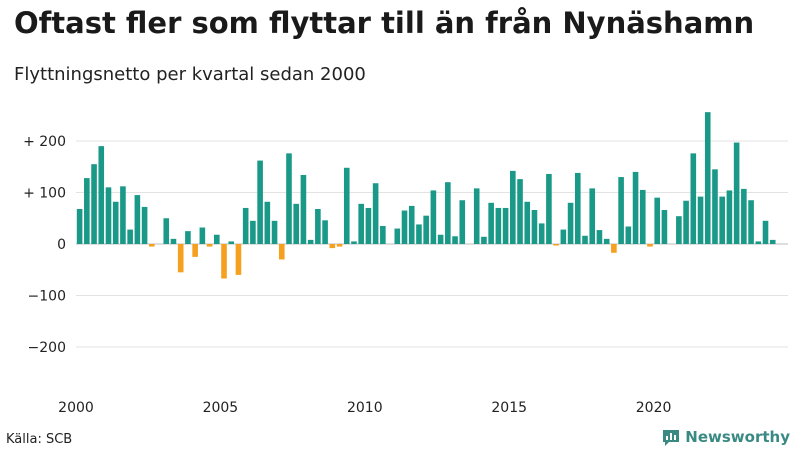 This screenshot has width=800, height=450. I want to click on x-tick-label: 2005, so click(221, 408).